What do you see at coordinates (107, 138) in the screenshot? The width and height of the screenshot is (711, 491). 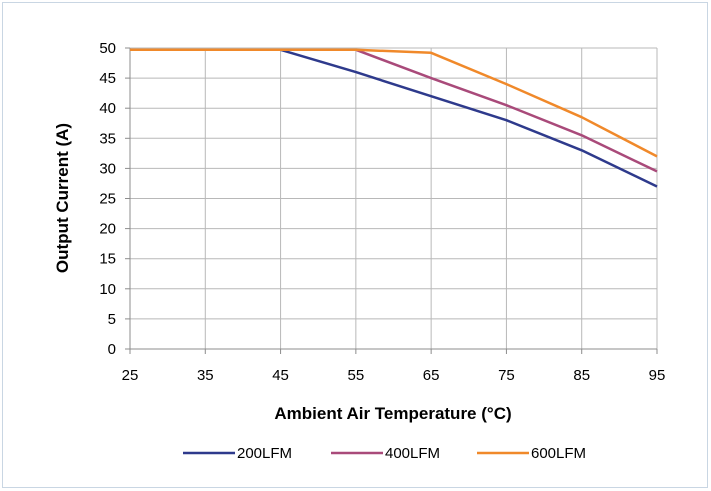 I see `y-tick-label: 35` at bounding box center [107, 138].